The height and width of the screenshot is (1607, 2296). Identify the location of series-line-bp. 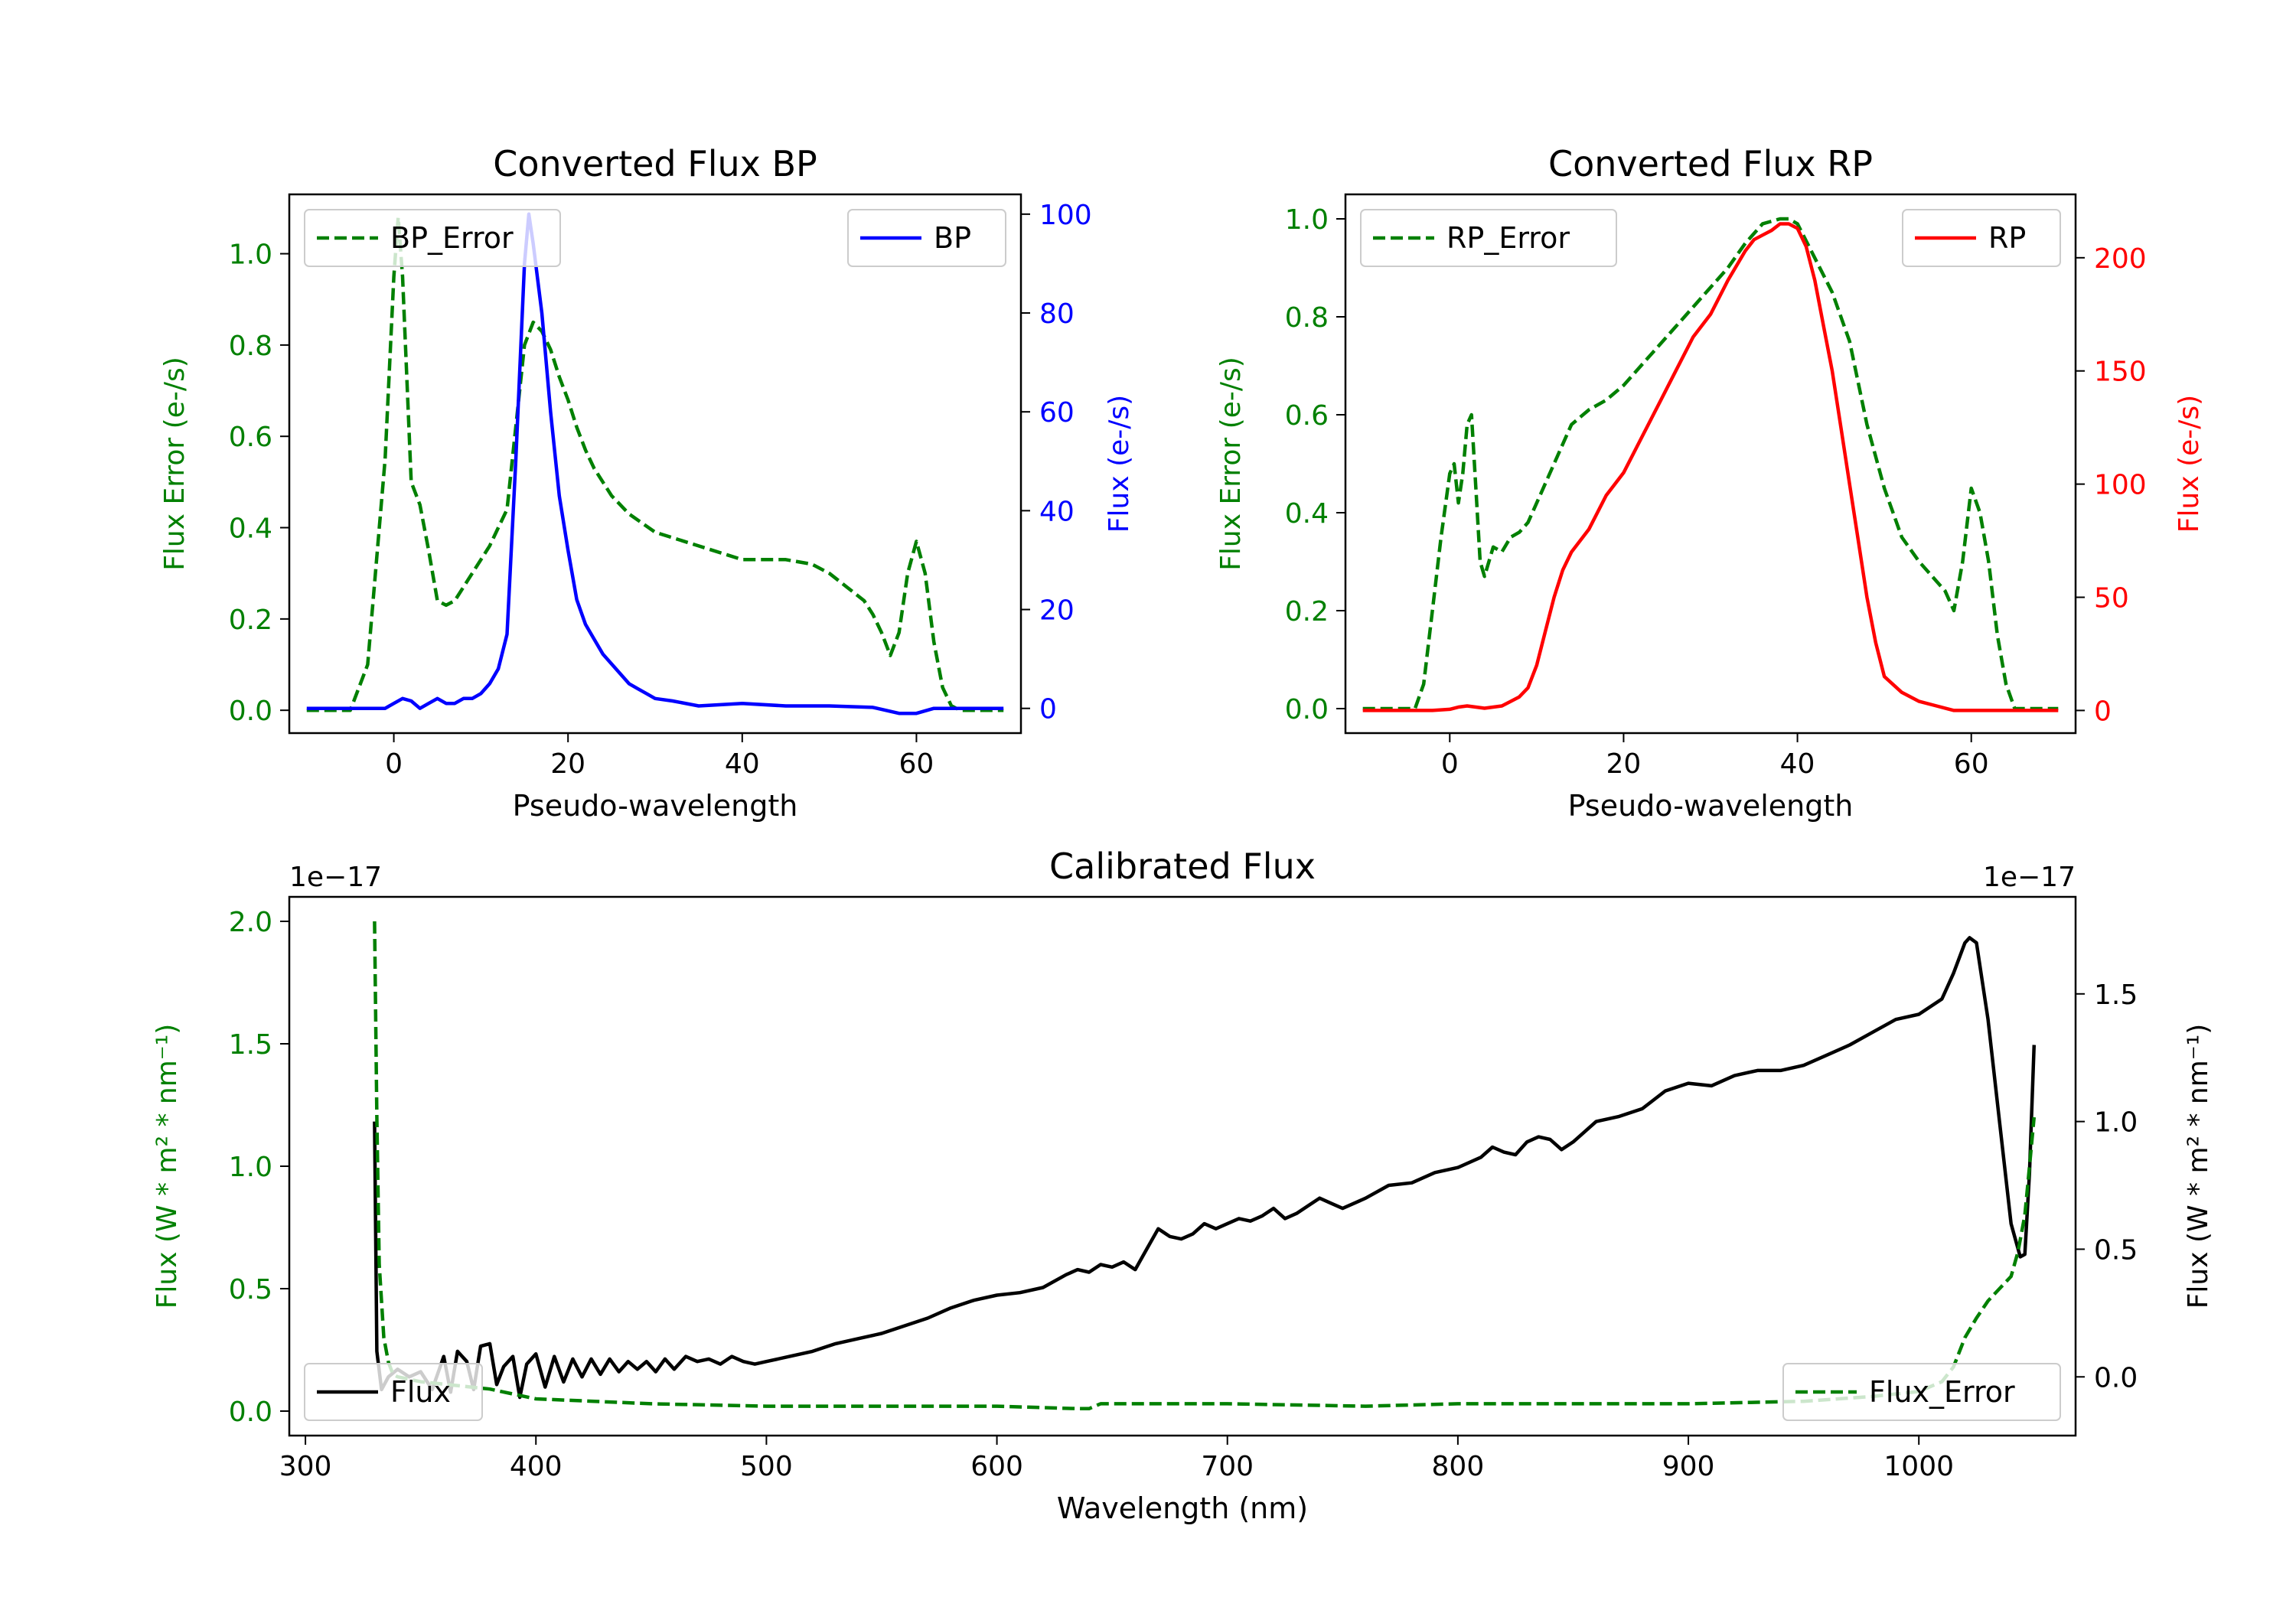
(655, 463).